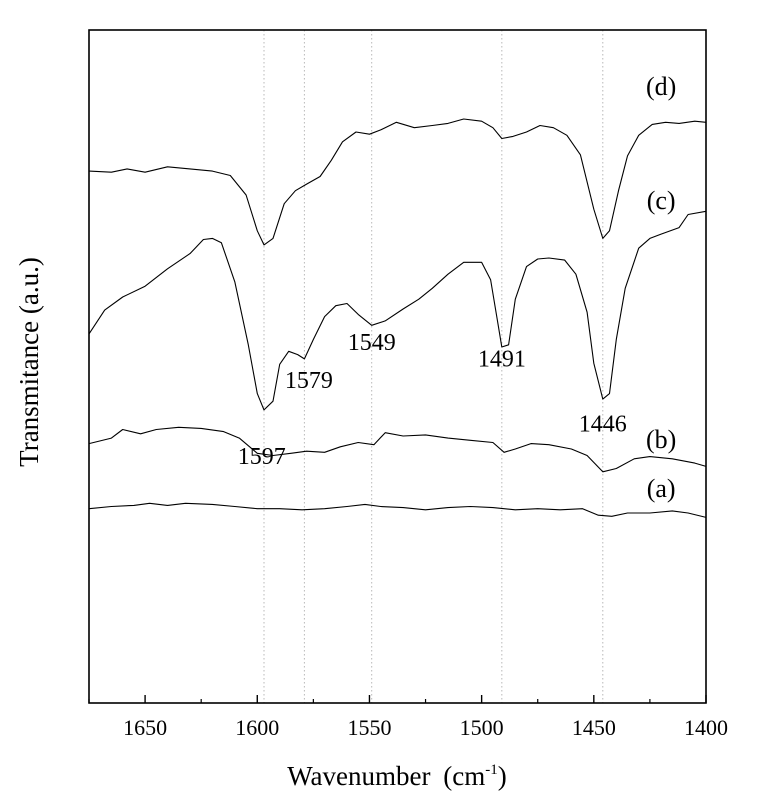  Describe the element at coordinates (502, 360) in the screenshot. I see `peak-label-1491: 1491` at that location.